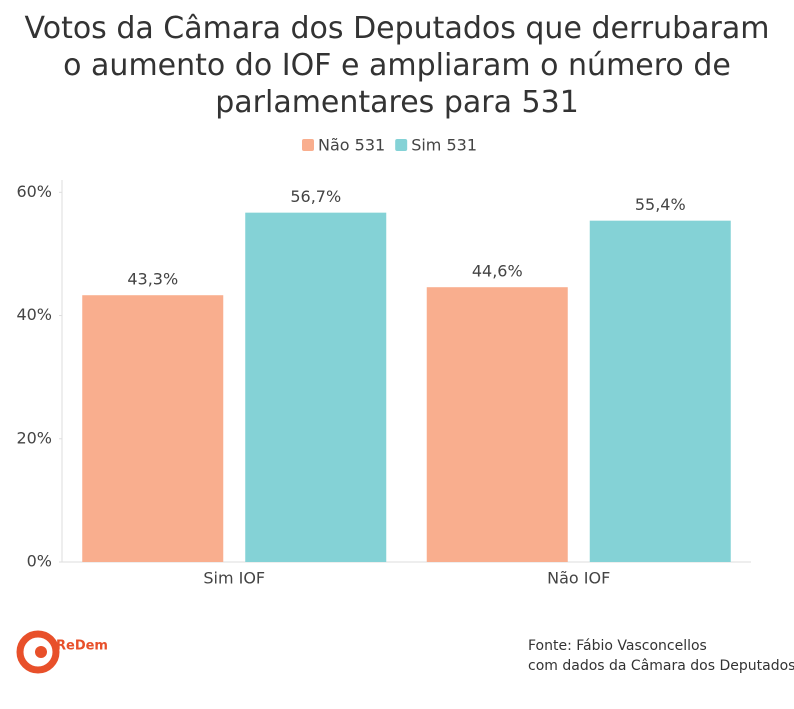 This screenshot has width=794, height=709. Describe the element at coordinates (617, 646) in the screenshot. I see `source: Fonte: Fábio Vasconcellos` at that location.